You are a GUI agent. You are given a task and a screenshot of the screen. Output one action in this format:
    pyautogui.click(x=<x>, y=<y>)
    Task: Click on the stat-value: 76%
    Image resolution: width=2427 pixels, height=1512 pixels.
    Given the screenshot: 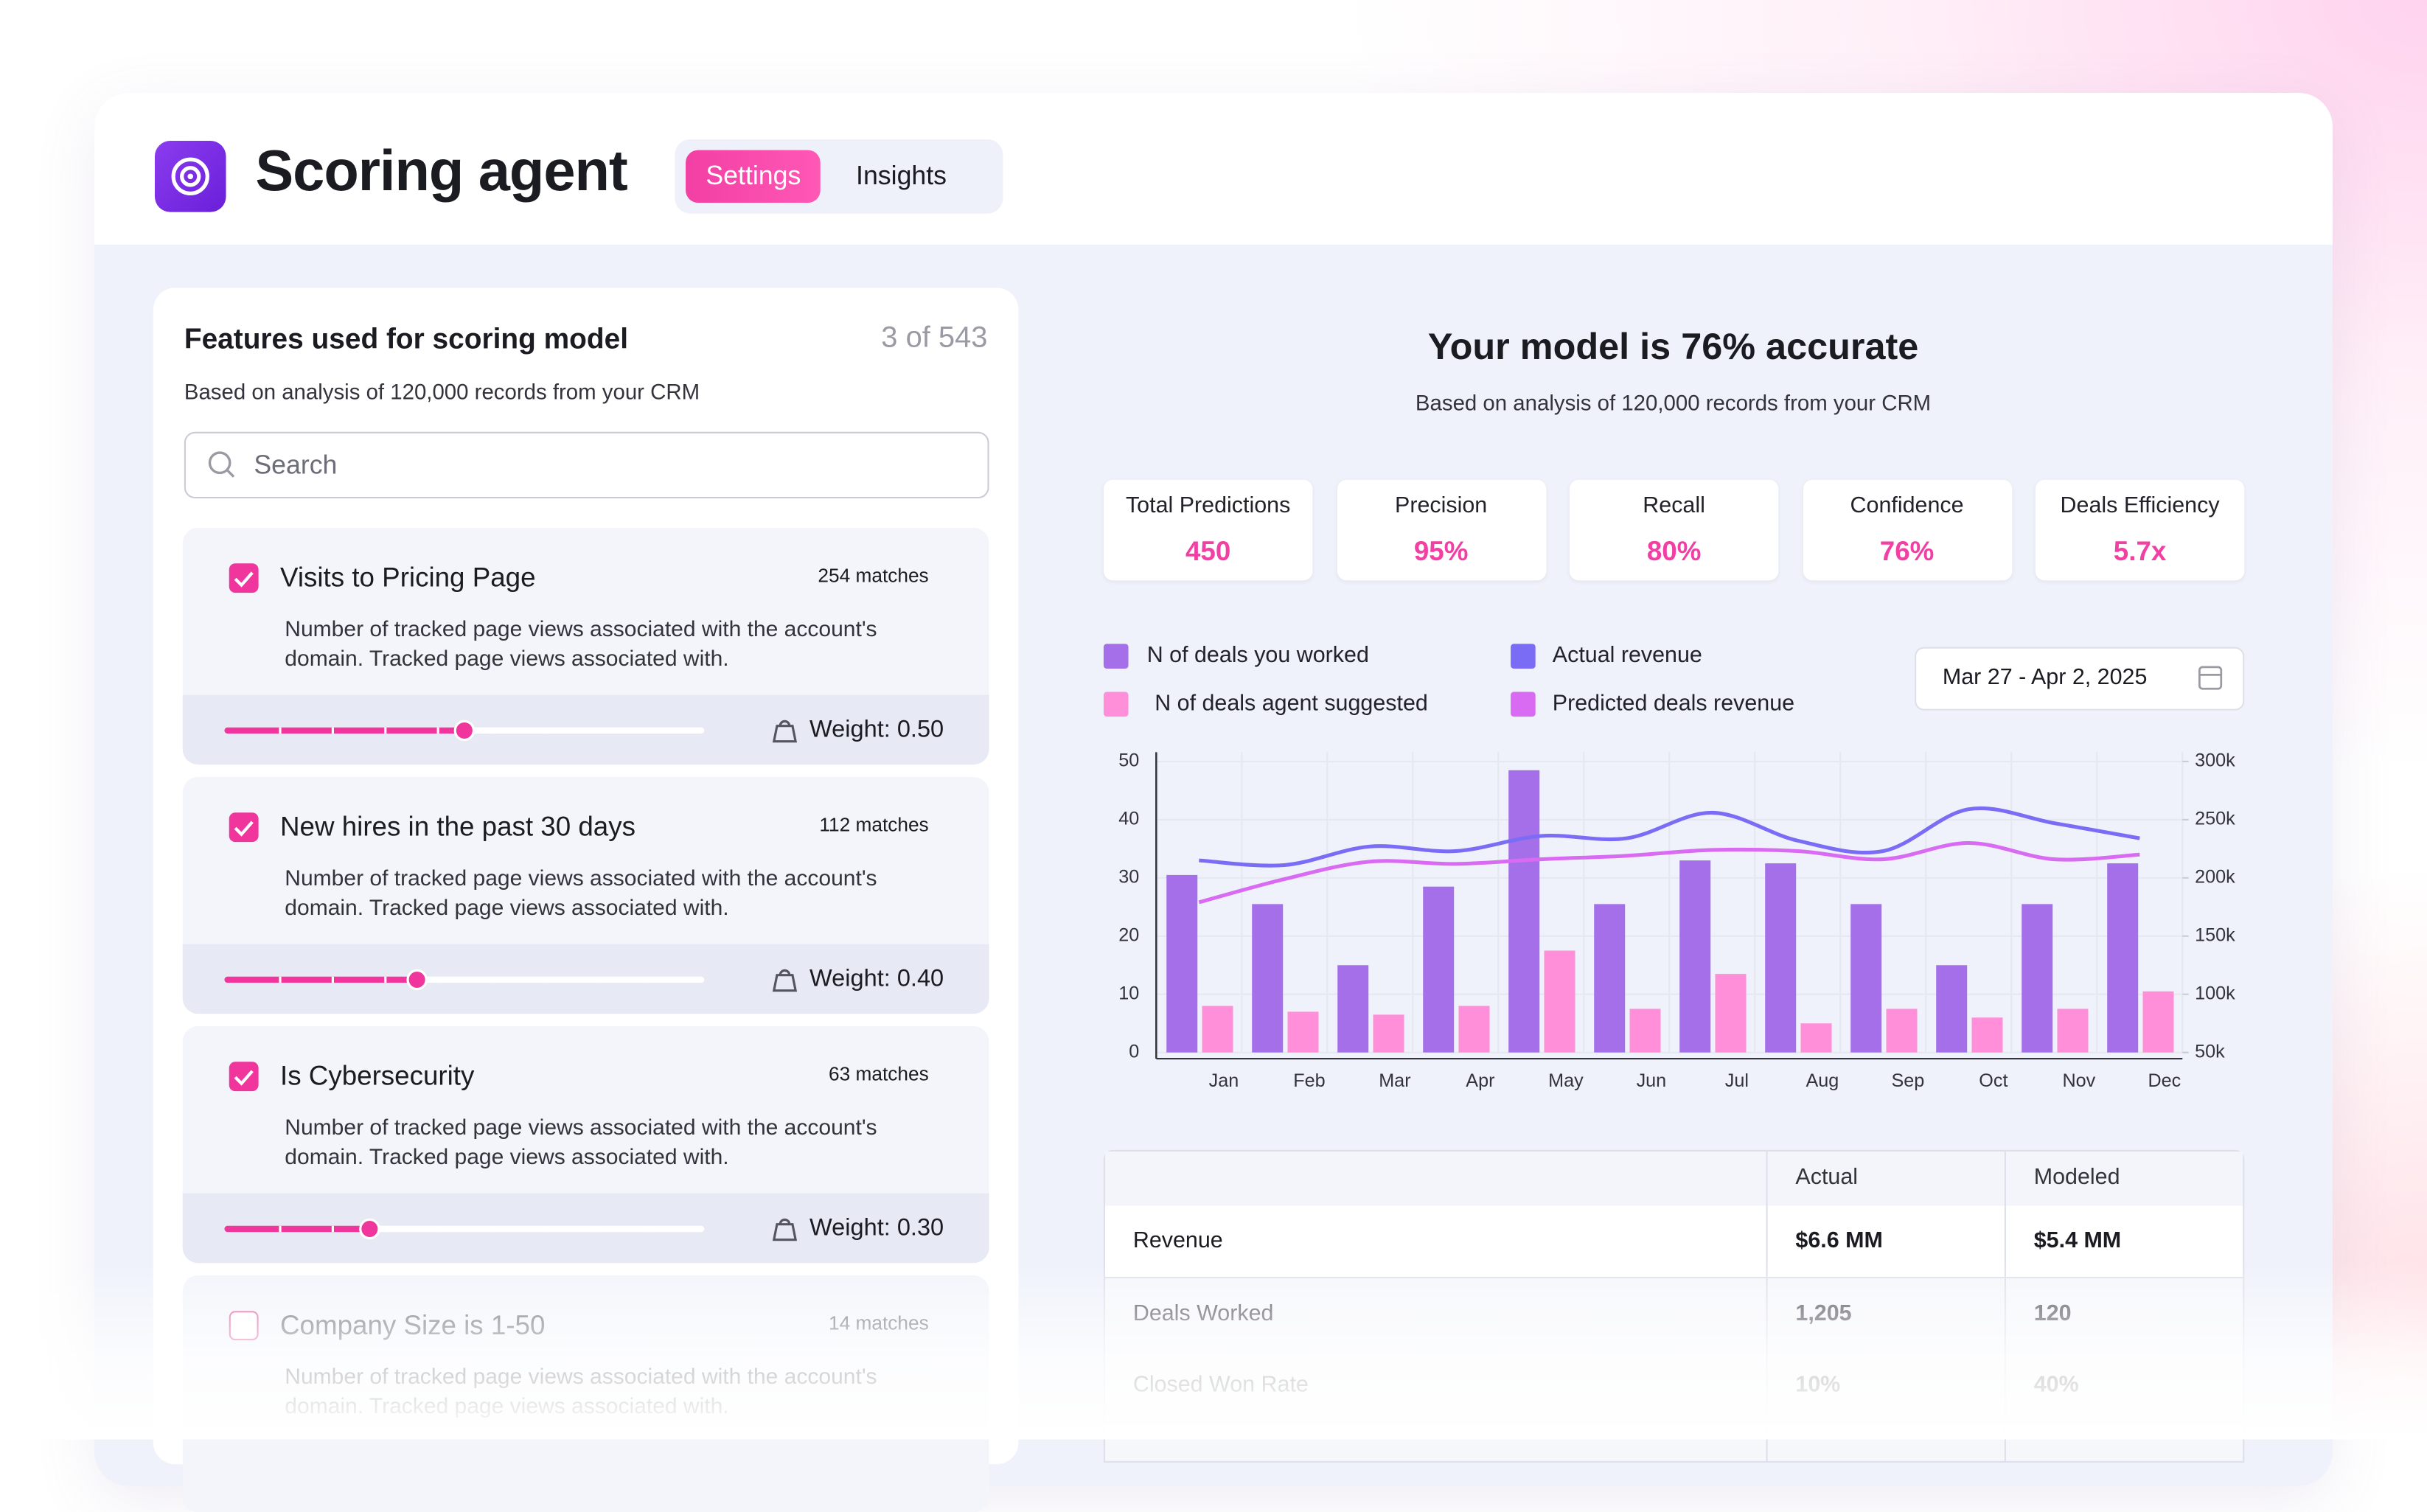 What is the action you would take?
    pyautogui.click(x=1907, y=551)
    